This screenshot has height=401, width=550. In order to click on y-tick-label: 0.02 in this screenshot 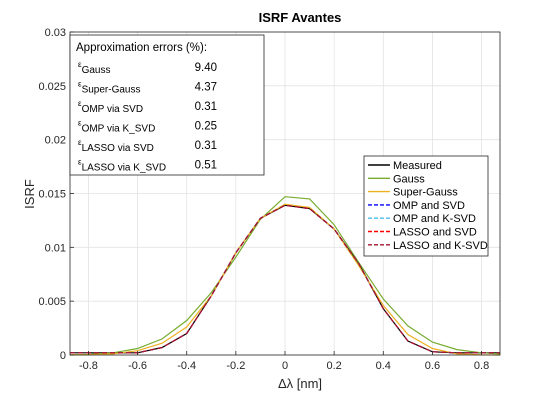, I will do `click(55, 141)`.